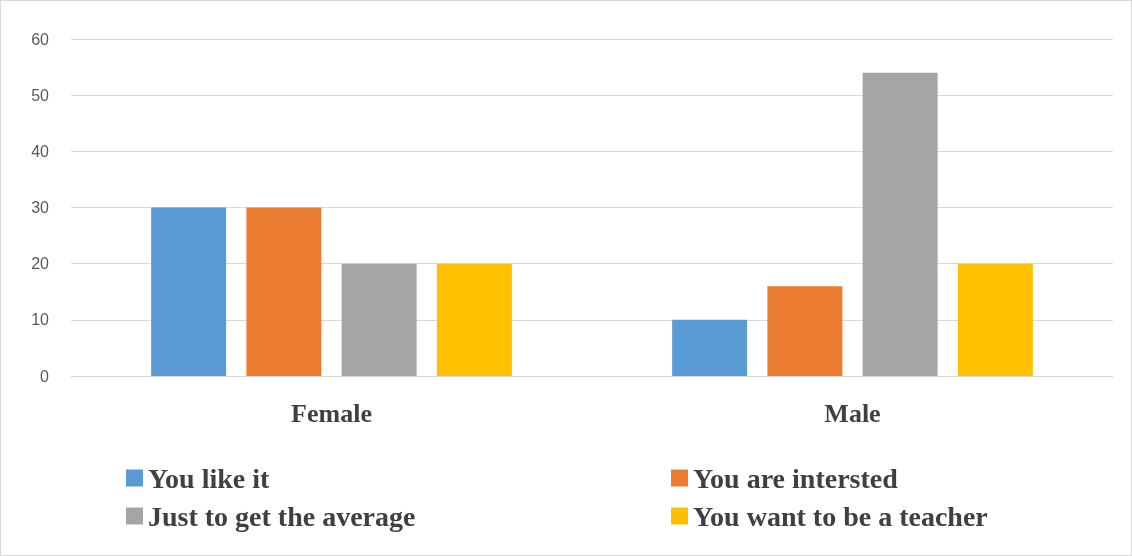 The image size is (1132, 556). I want to click on legend-label: You are intersted, so click(796, 478).